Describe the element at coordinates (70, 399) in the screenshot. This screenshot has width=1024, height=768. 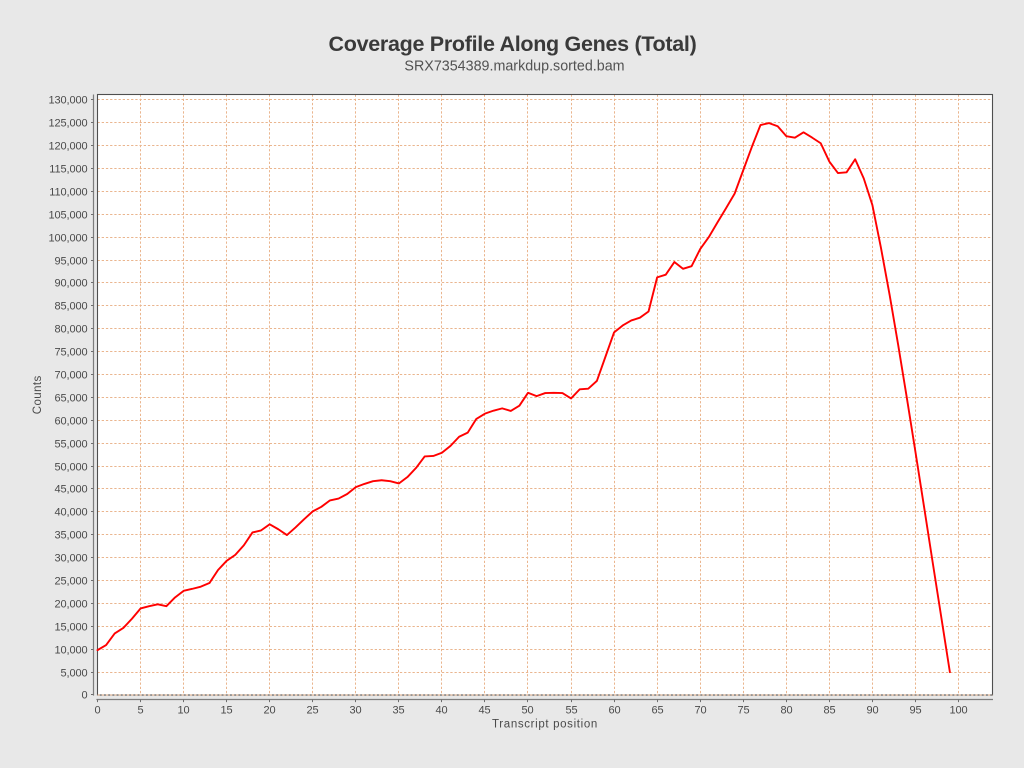
I see `svg-text: 65,000` at that location.